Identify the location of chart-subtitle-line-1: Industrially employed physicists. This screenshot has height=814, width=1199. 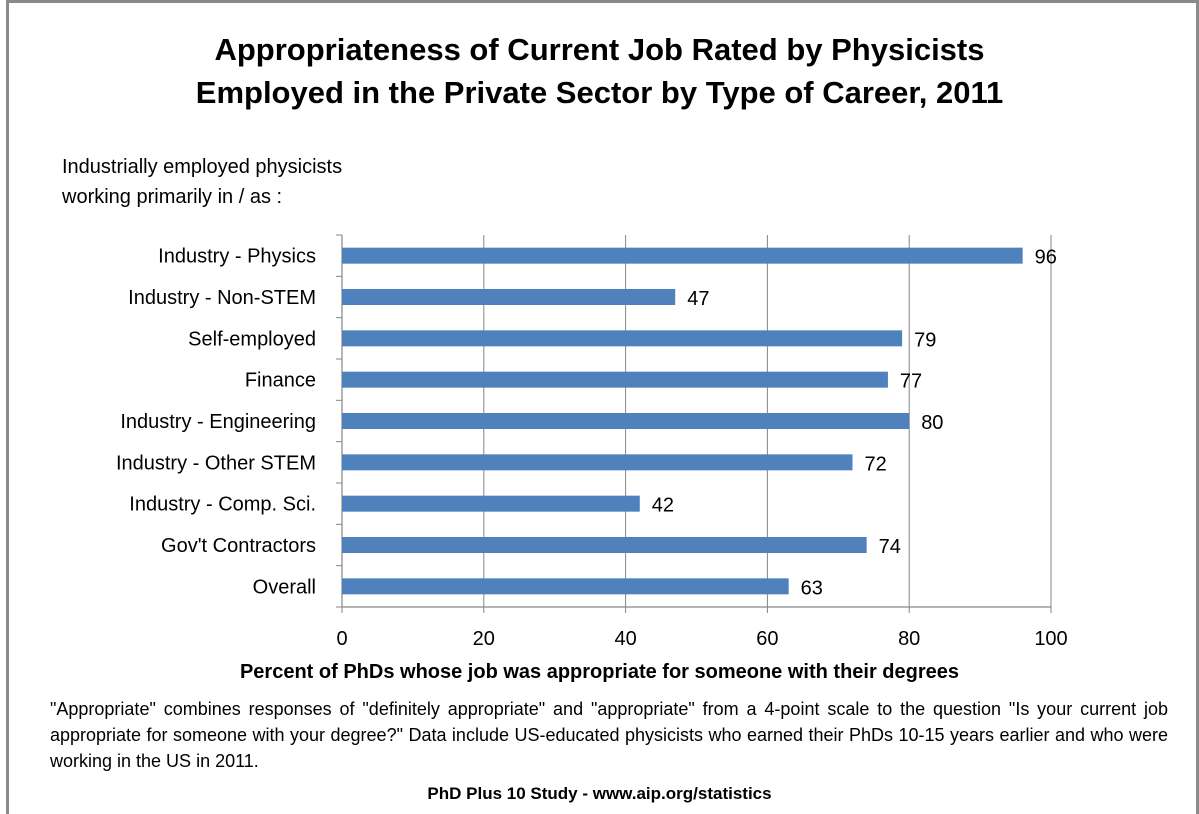
(202, 167).